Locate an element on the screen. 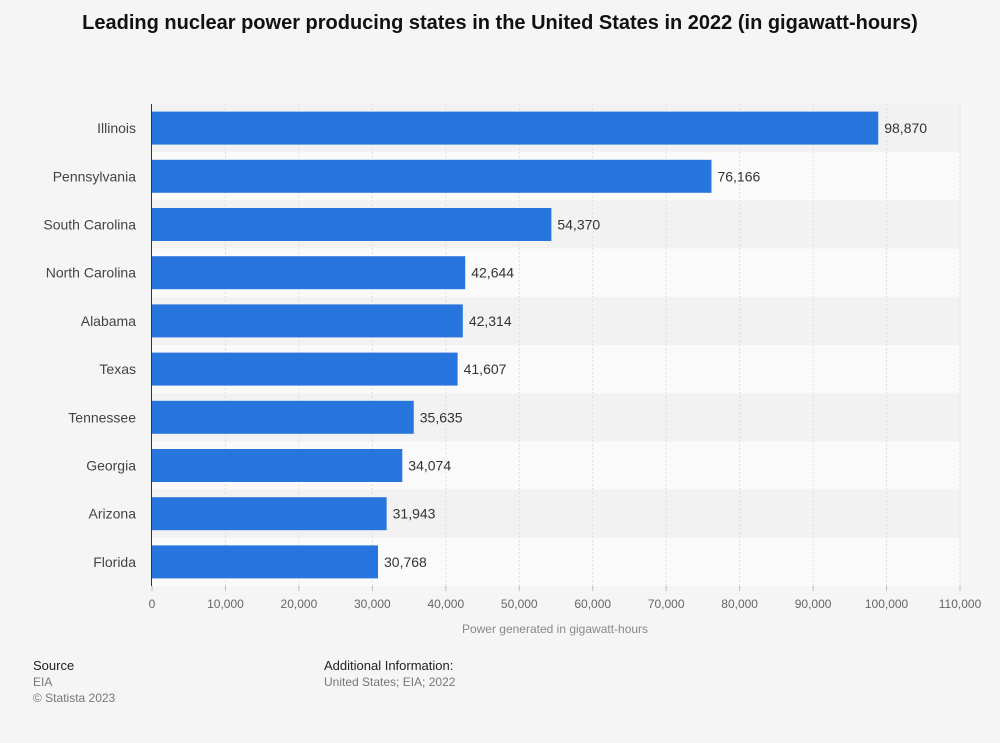 This screenshot has height=743, width=1000. additional-info-value: United States; EIA; 2022 is located at coordinates (390, 682).